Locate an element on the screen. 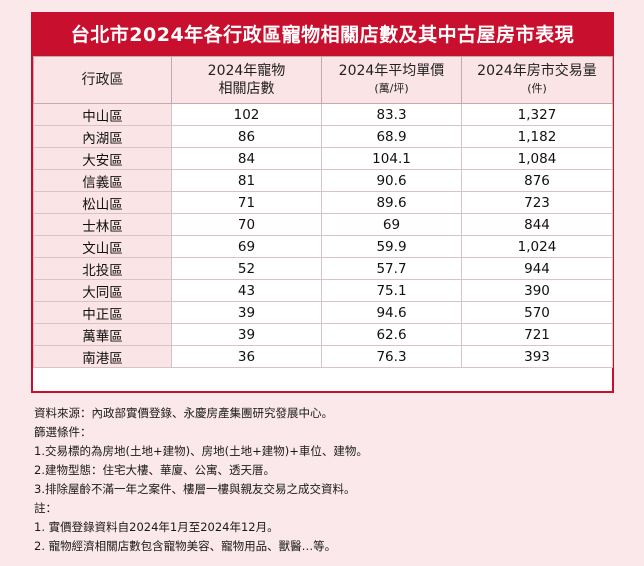 The height and width of the screenshot is (566, 644). table-row: 信義區 81 90.6 876 is located at coordinates (323, 180).